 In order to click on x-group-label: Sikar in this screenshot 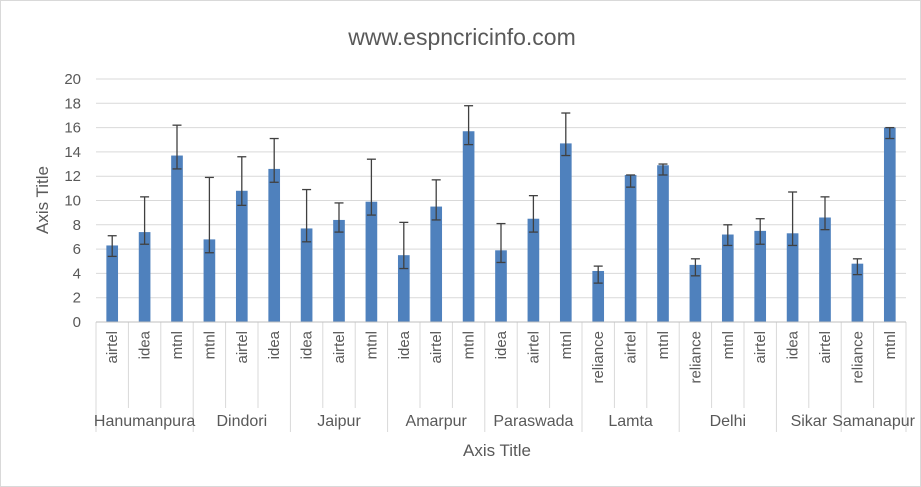, I will do `click(809, 421)`.